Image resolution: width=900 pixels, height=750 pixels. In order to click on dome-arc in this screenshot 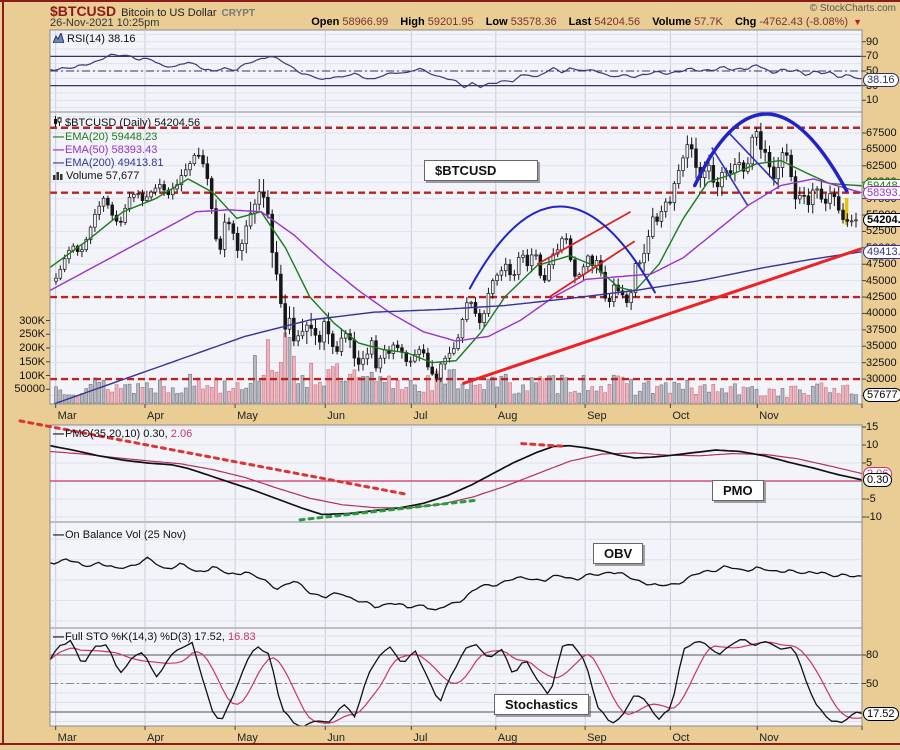, I will do `click(770, 152)`.